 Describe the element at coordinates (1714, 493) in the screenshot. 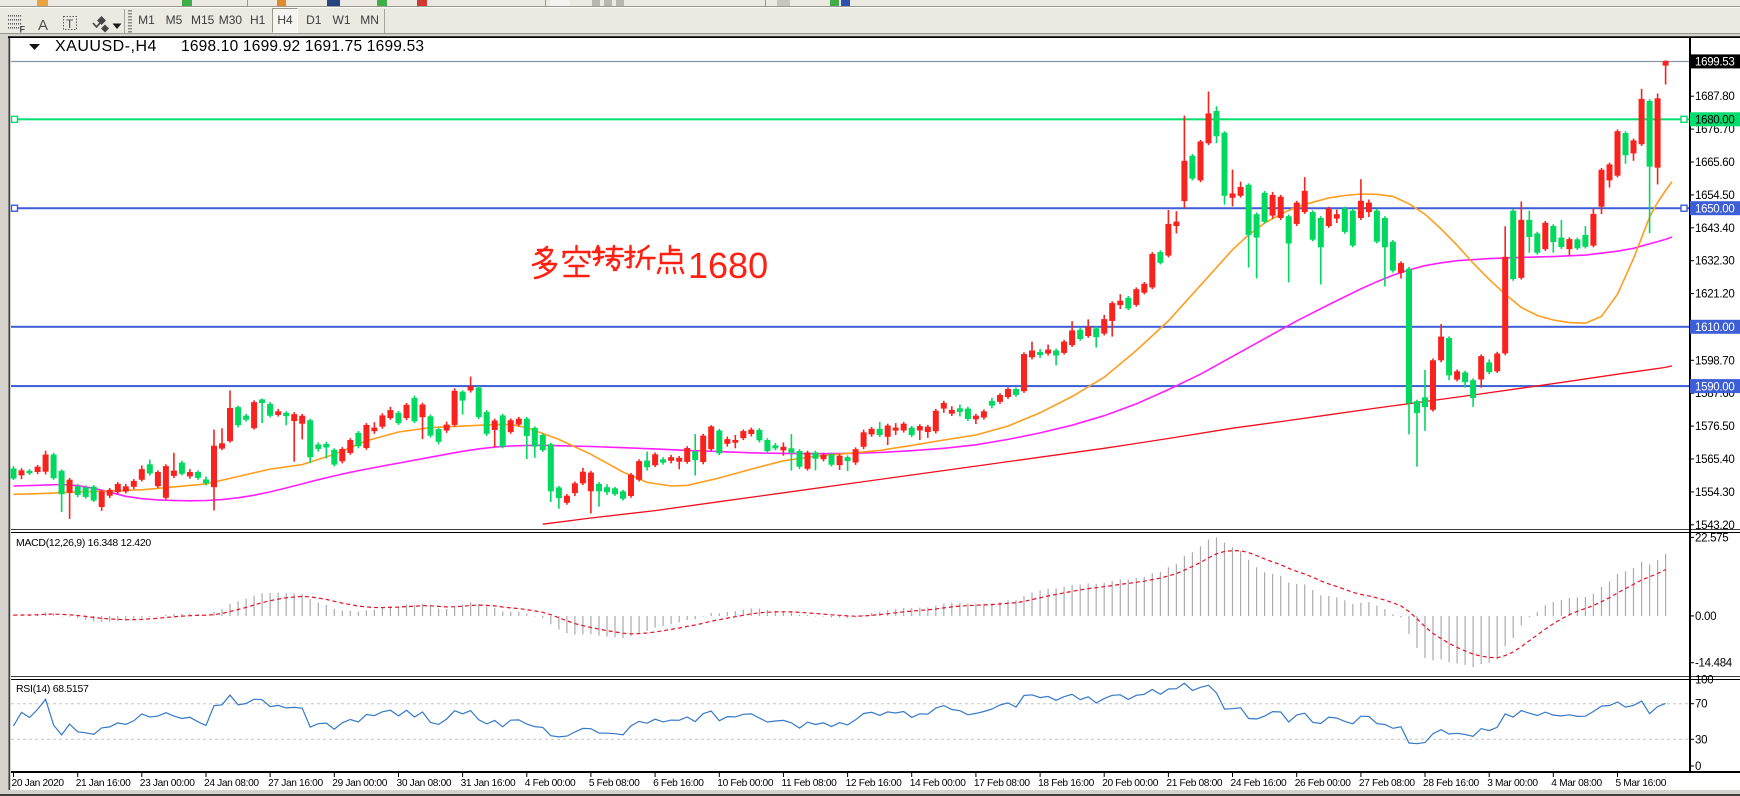

I see `svg-text: 1554.30` at that location.